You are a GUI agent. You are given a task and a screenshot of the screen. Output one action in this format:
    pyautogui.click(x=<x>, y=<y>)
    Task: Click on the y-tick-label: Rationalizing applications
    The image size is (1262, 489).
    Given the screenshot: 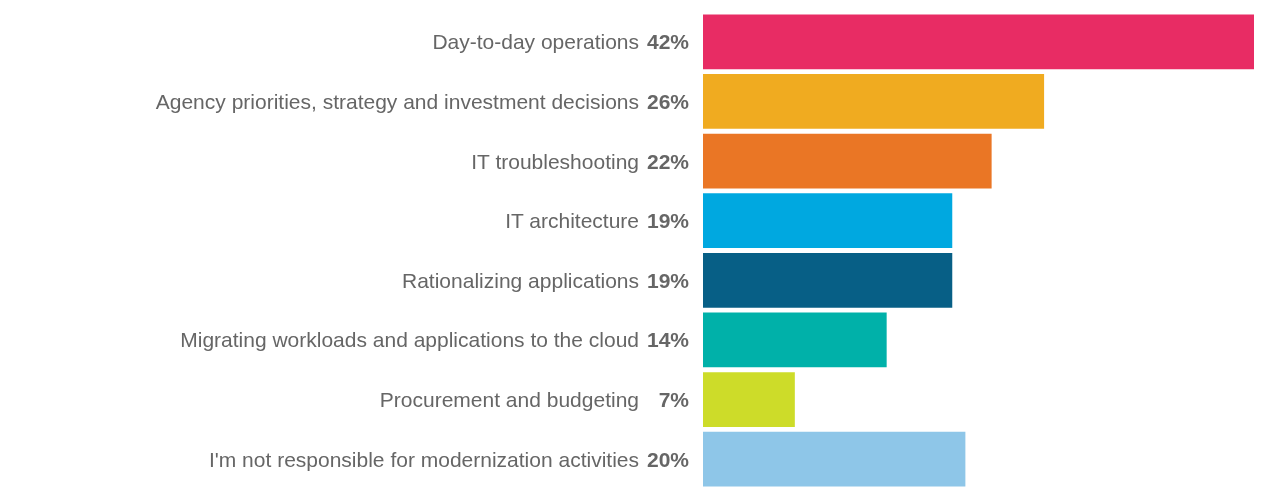 What is the action you would take?
    pyautogui.click(x=520, y=280)
    